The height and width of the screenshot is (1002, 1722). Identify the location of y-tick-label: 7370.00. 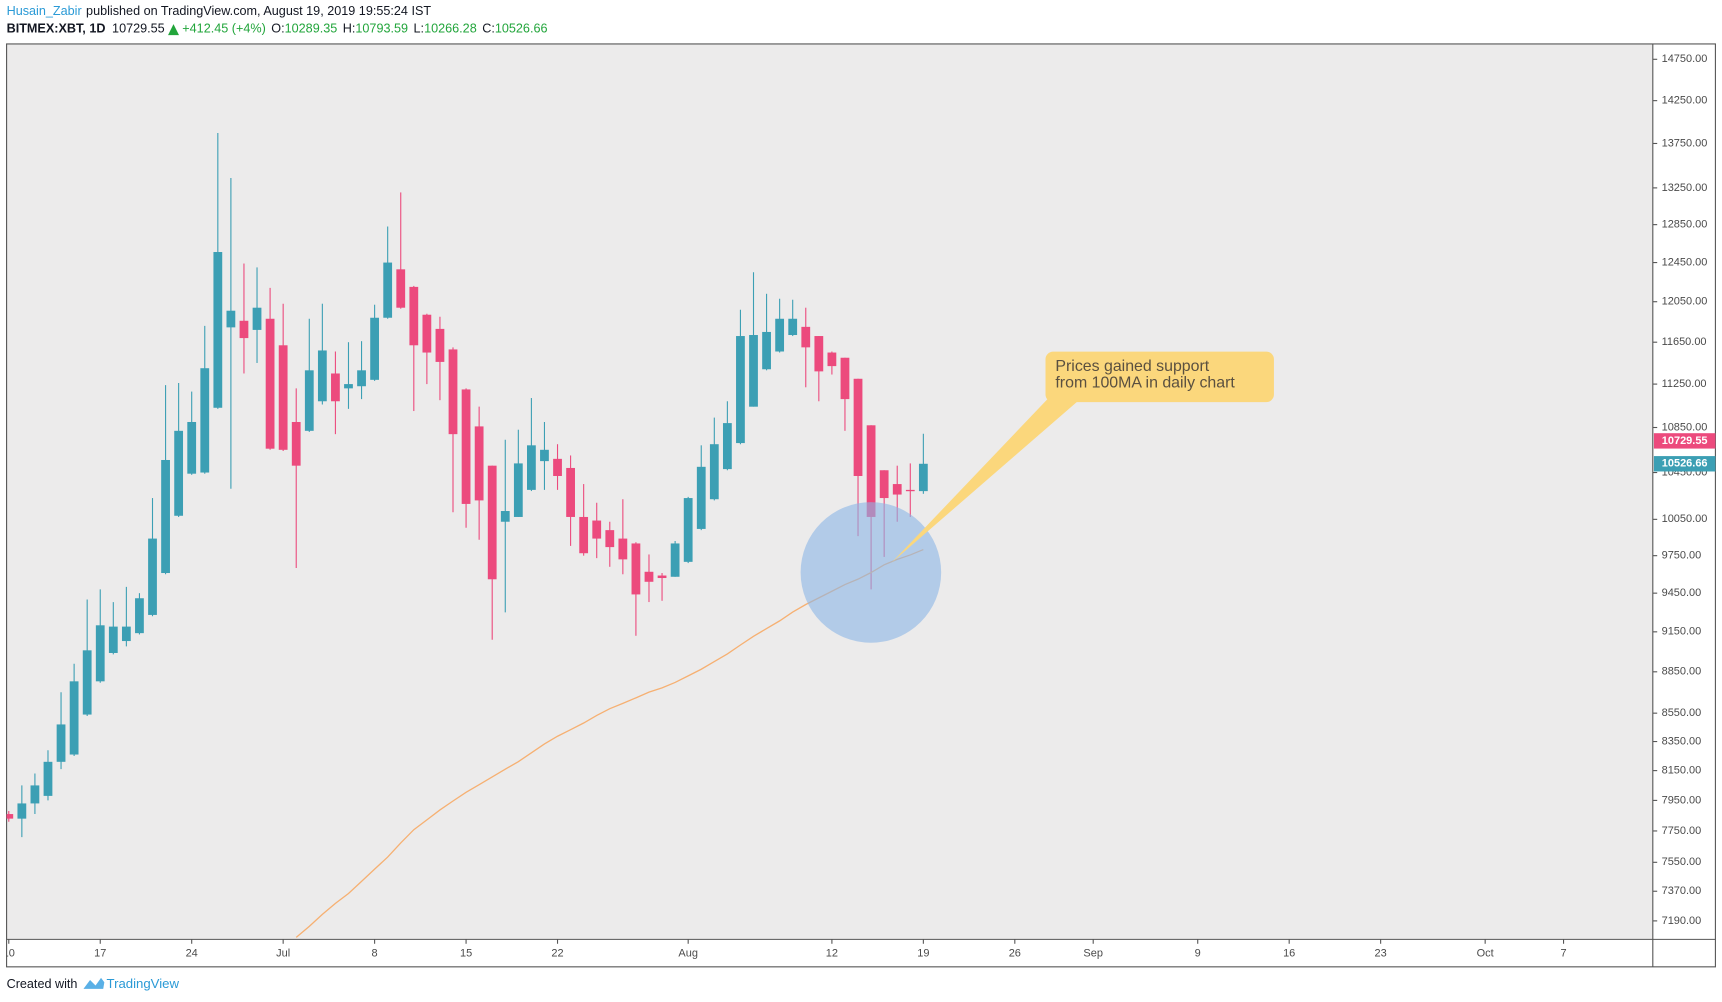
(1682, 891).